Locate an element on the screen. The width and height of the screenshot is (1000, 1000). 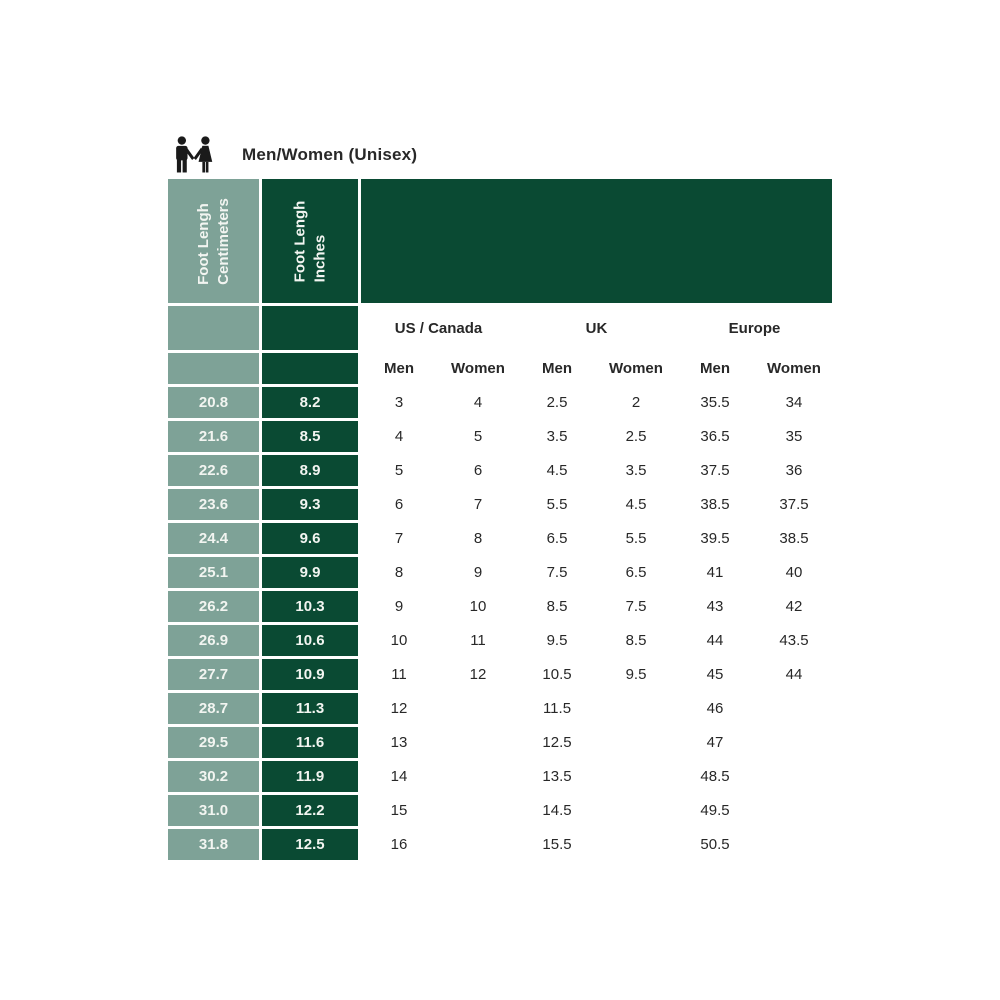
subheader-uk-men: Men is located at coordinates (557, 368).